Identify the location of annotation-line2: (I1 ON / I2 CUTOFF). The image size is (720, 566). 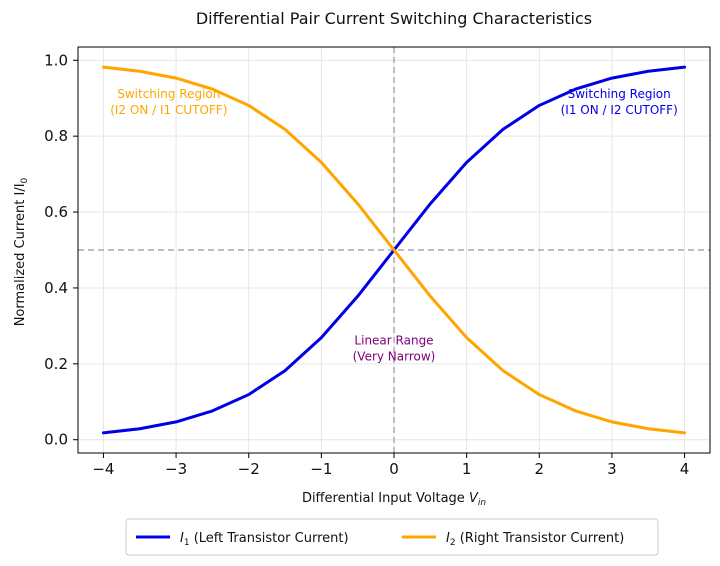
(619, 110).